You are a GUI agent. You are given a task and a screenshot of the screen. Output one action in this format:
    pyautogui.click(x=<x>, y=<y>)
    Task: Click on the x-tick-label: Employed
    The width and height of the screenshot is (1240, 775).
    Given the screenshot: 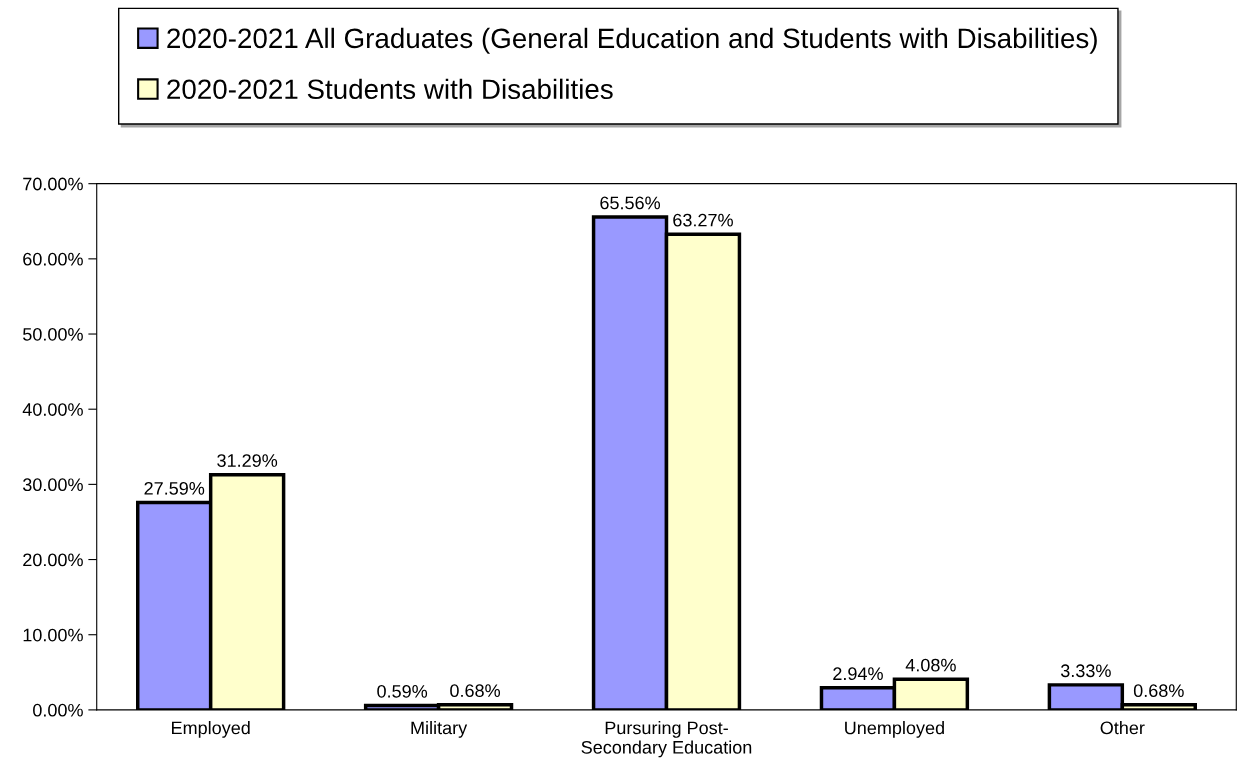 What is the action you would take?
    pyautogui.click(x=211, y=729)
    